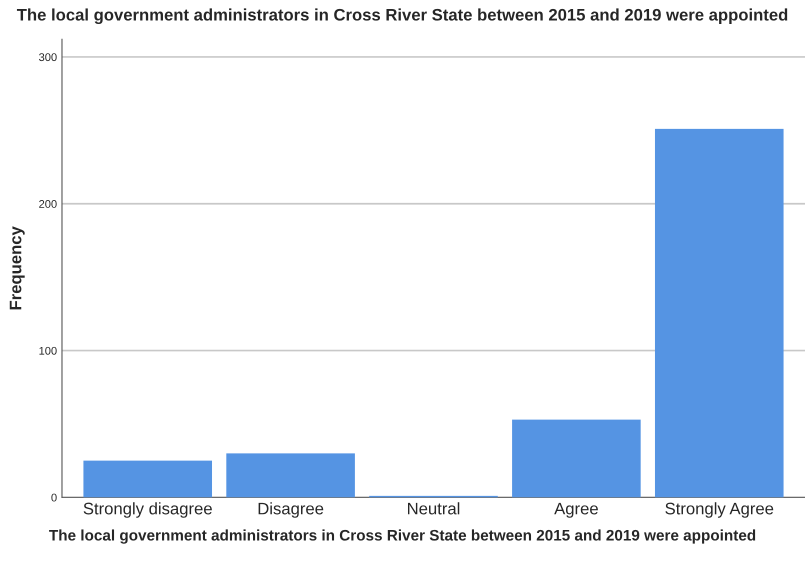  What do you see at coordinates (402, 16) in the screenshot?
I see `chart-title: The local government administrators in Cross River State between 2015 and 2019 were appointed` at bounding box center [402, 16].